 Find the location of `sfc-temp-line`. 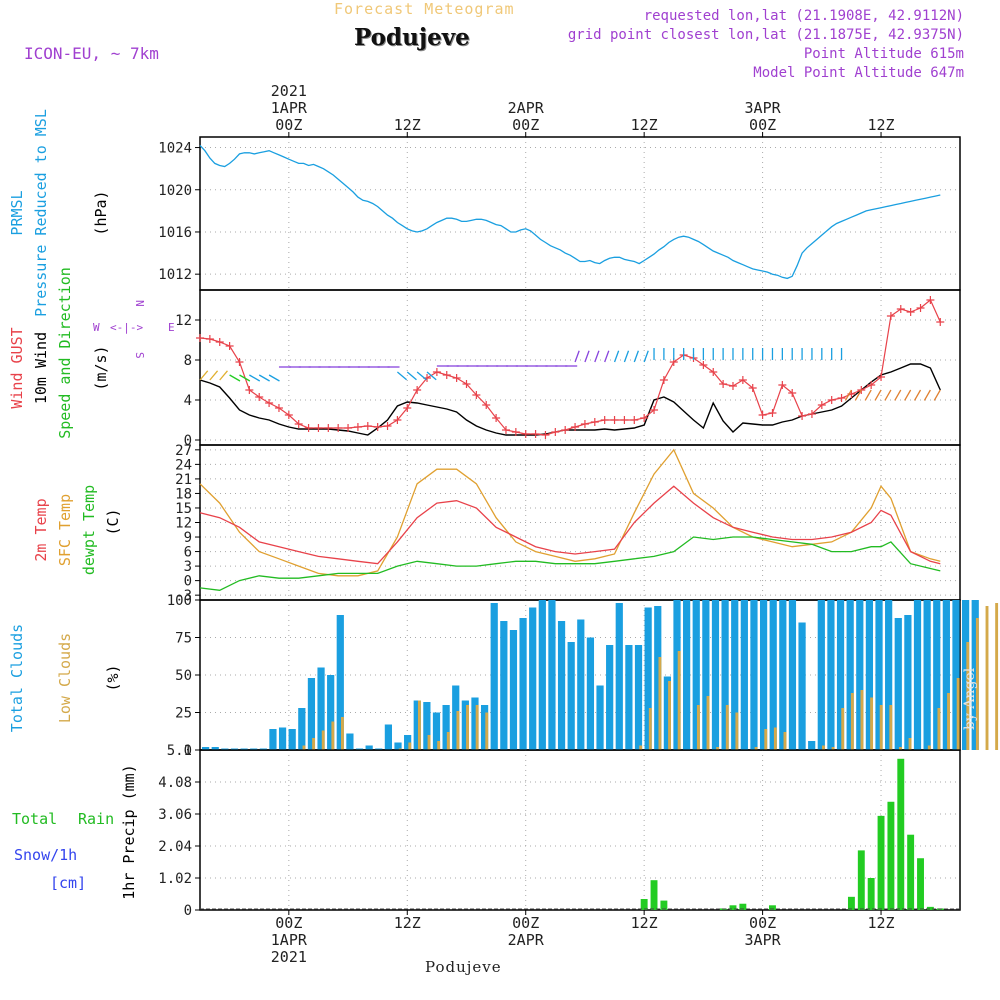

sfc-temp-line is located at coordinates (570, 512).